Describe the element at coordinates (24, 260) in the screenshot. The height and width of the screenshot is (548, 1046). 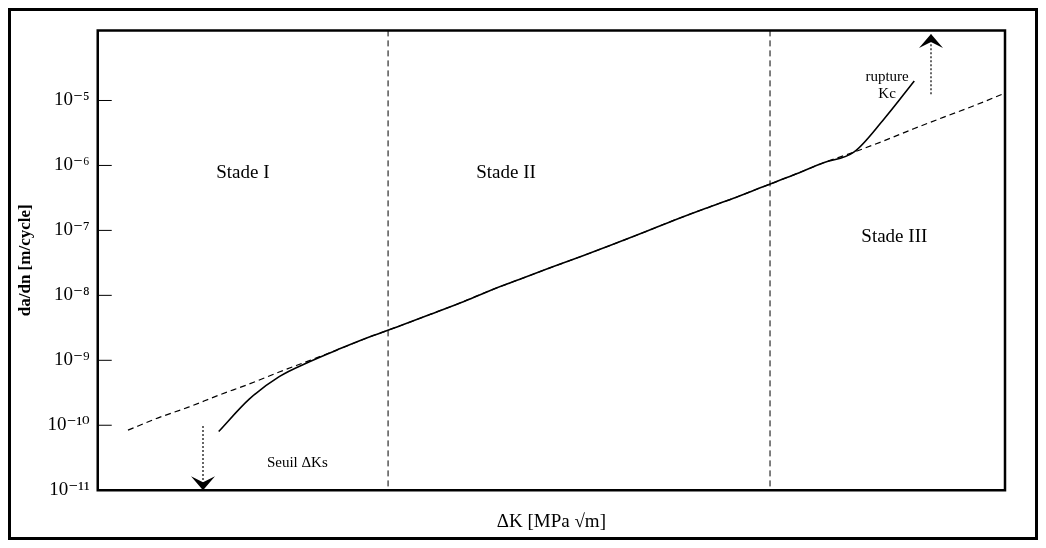
I see `y-axis-title: da/dn [m/cycle]` at that location.